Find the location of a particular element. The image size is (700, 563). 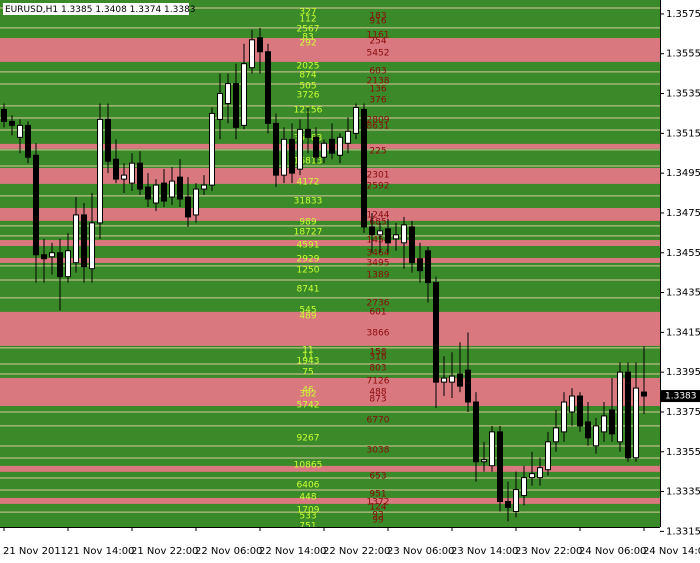

y-tick-label: 1.3355 is located at coordinates (683, 452).